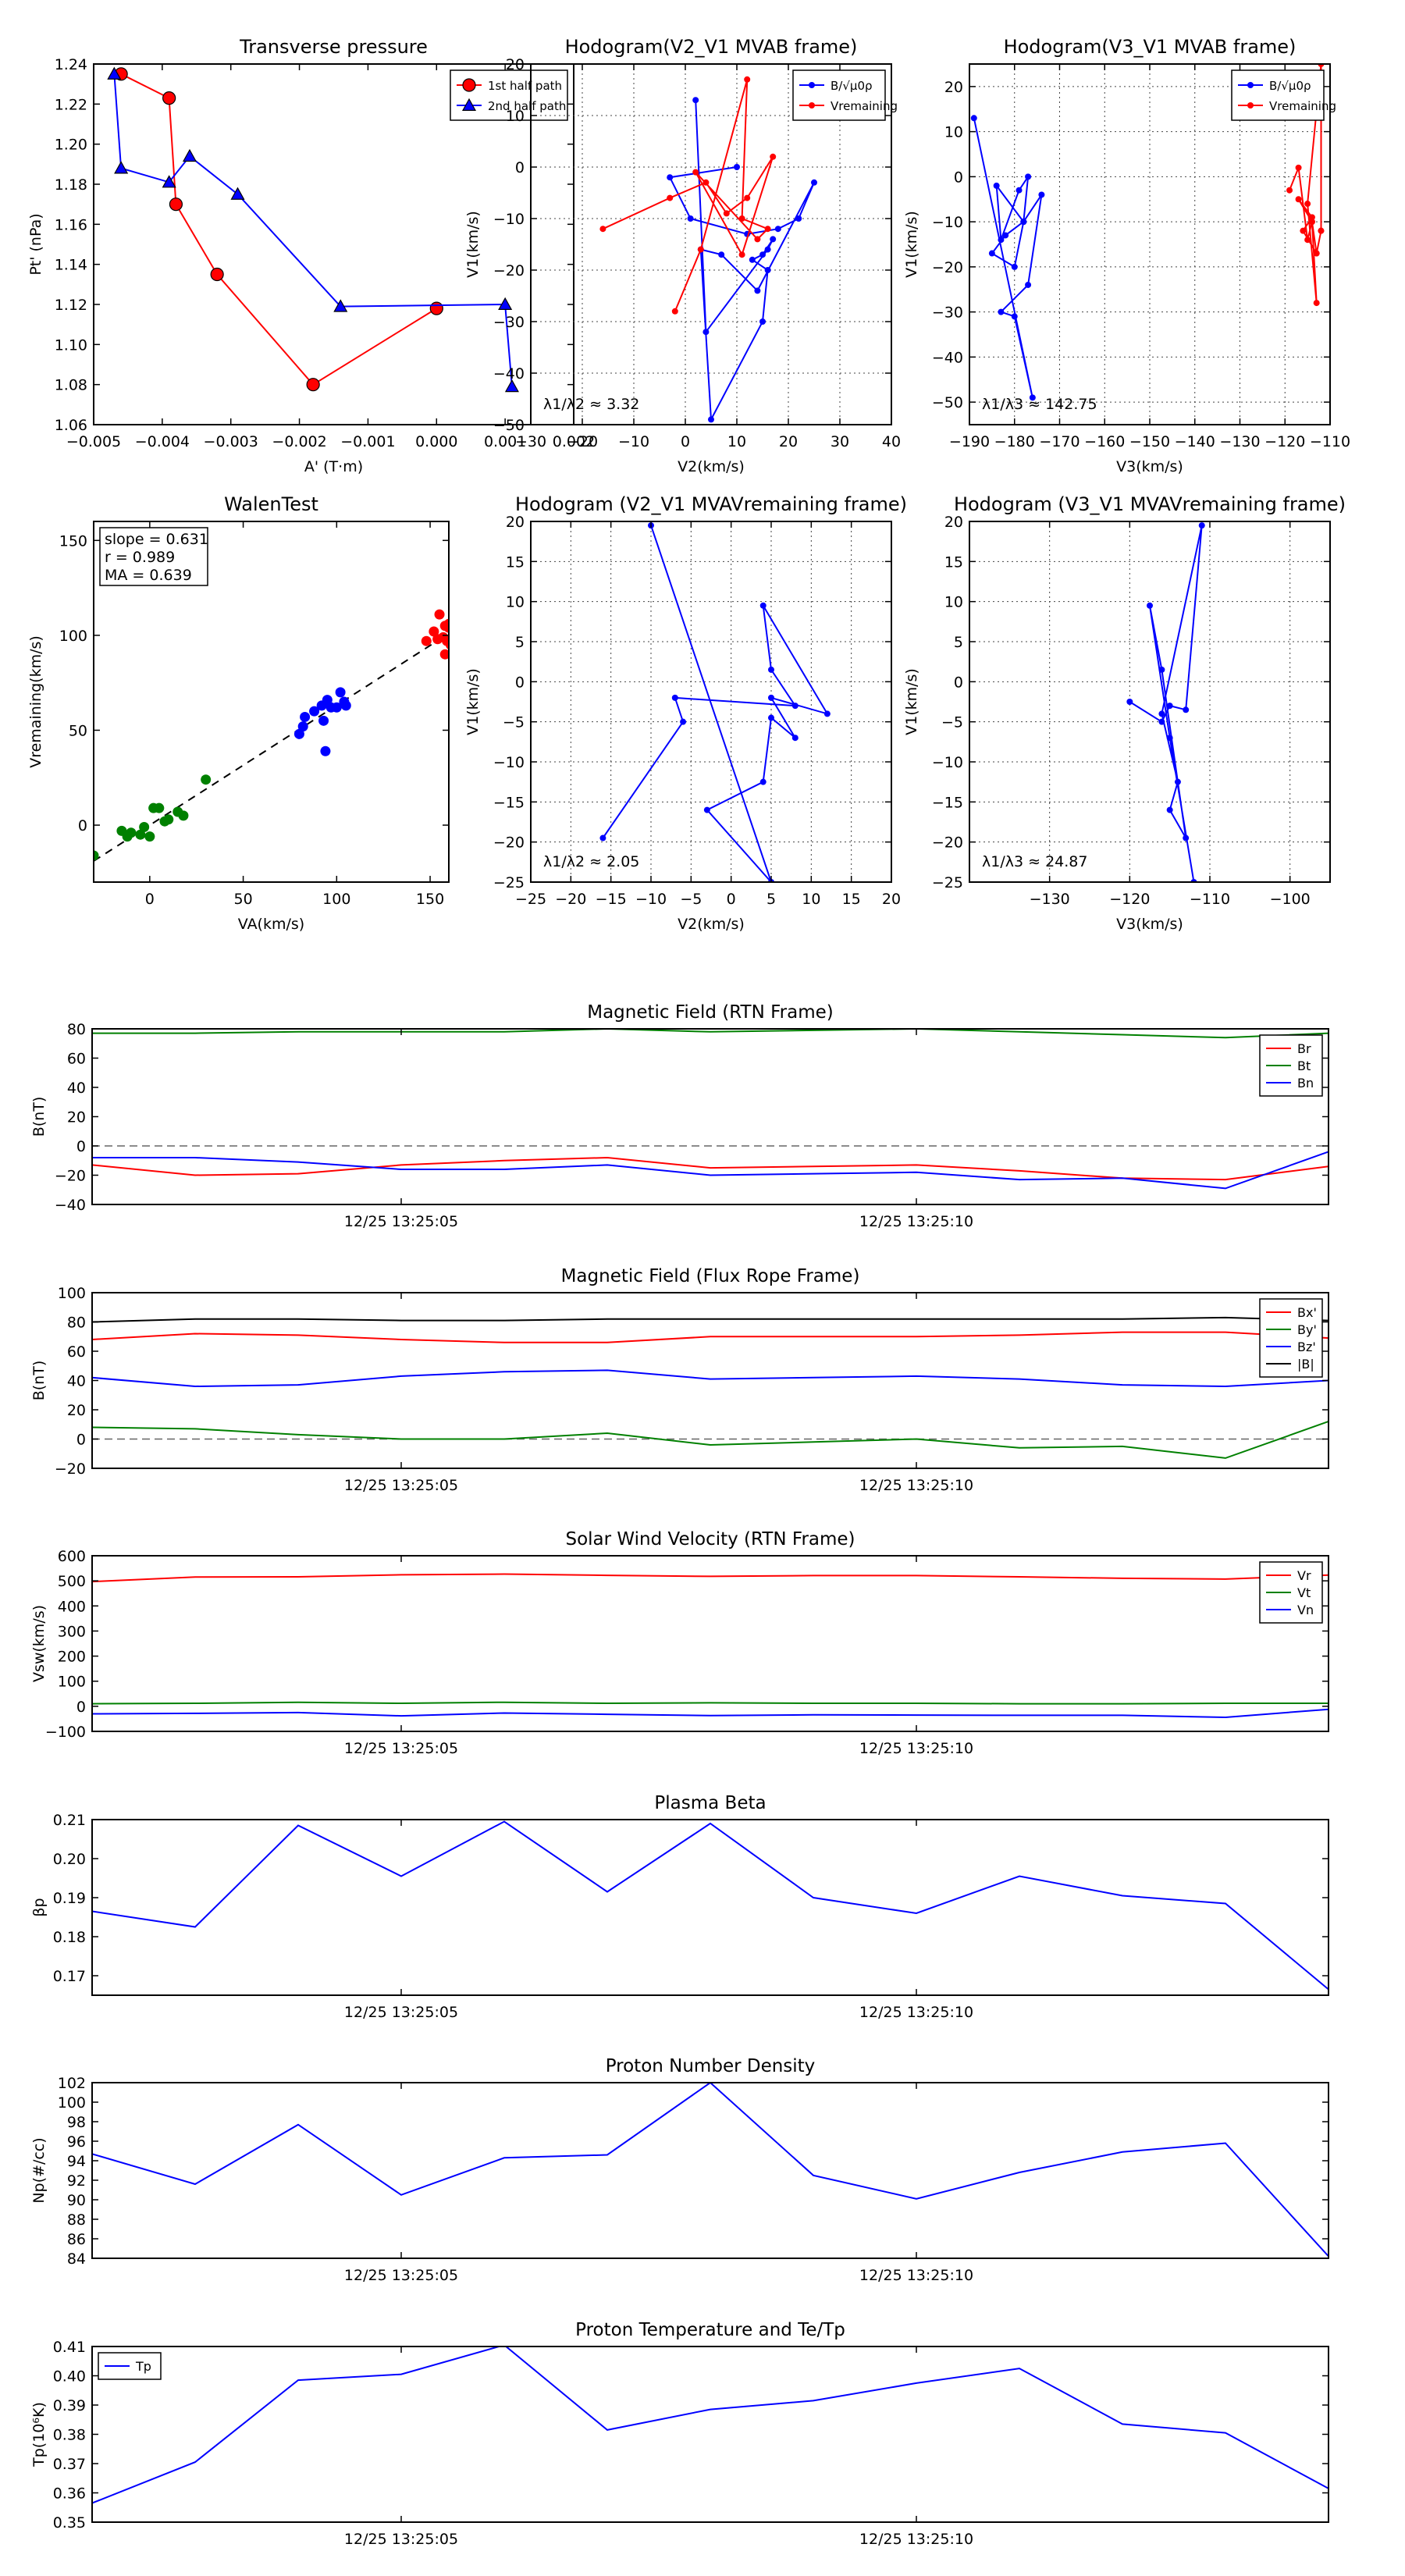 This screenshot has width=1405, height=2576. Describe the element at coordinates (788, 441) in the screenshot. I see `x-tick-label: 20` at that location.